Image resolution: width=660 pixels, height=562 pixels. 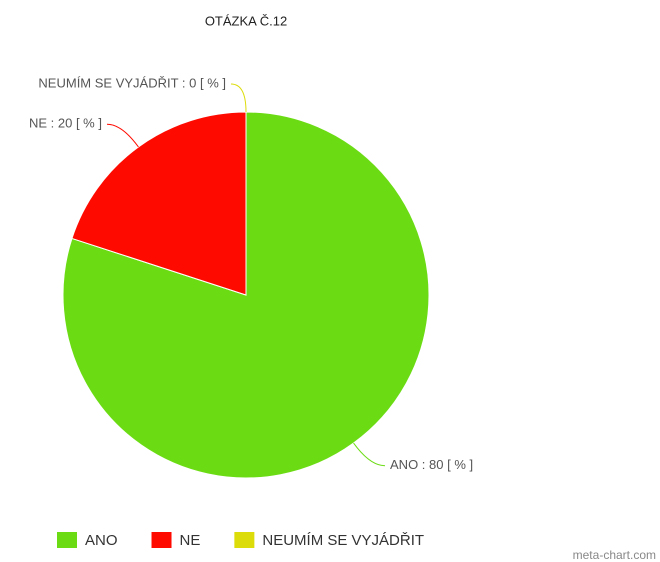 I want to click on legend-label: ANO, so click(x=101, y=540).